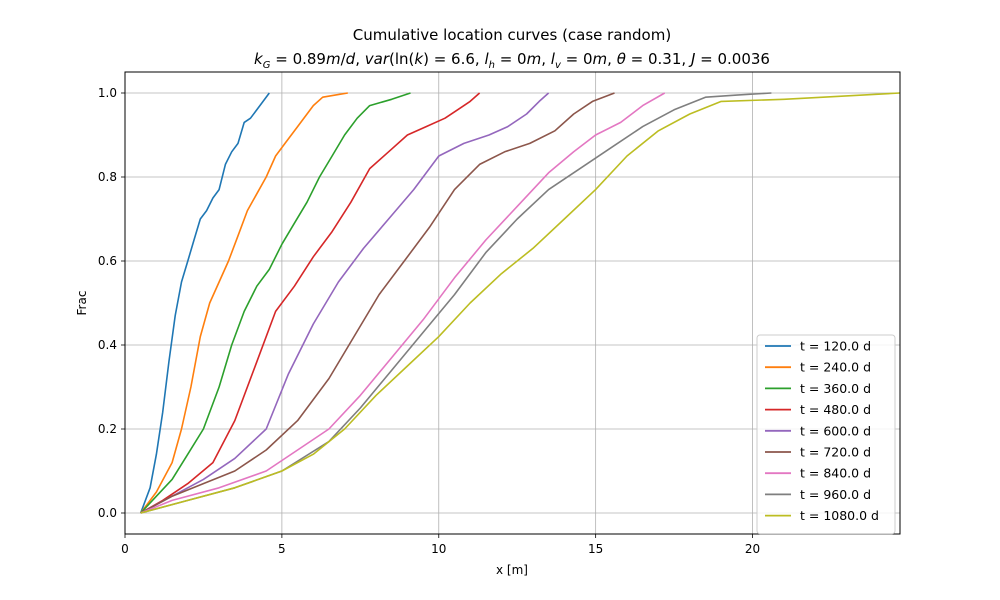 This screenshot has width=1000, height=600. What do you see at coordinates (835, 409) in the screenshot?
I see `legend-label: t = 480.0 d` at bounding box center [835, 409].